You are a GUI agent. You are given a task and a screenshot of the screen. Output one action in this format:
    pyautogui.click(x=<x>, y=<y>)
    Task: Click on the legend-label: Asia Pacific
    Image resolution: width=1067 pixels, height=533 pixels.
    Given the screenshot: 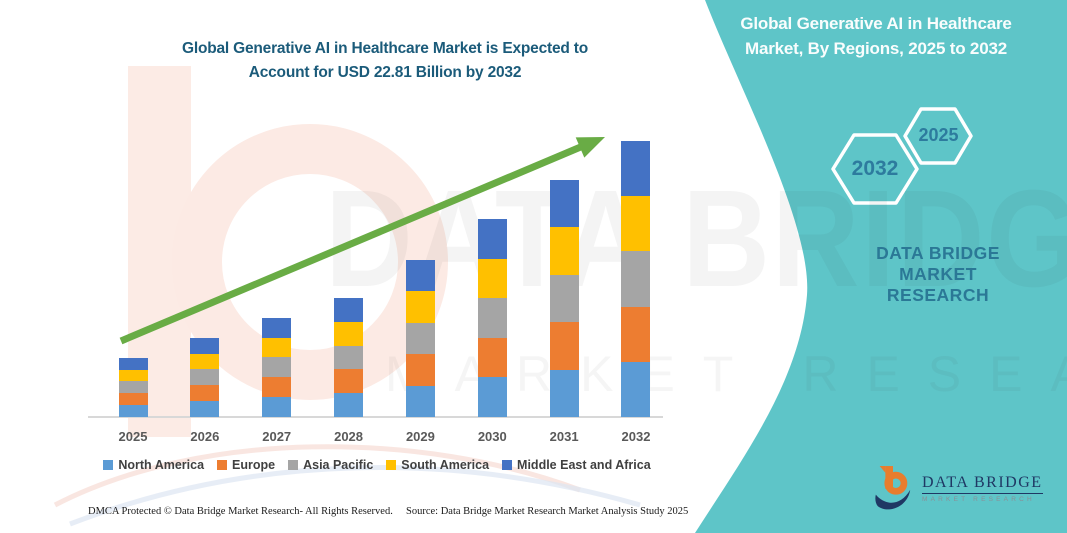 What is the action you would take?
    pyautogui.click(x=338, y=465)
    